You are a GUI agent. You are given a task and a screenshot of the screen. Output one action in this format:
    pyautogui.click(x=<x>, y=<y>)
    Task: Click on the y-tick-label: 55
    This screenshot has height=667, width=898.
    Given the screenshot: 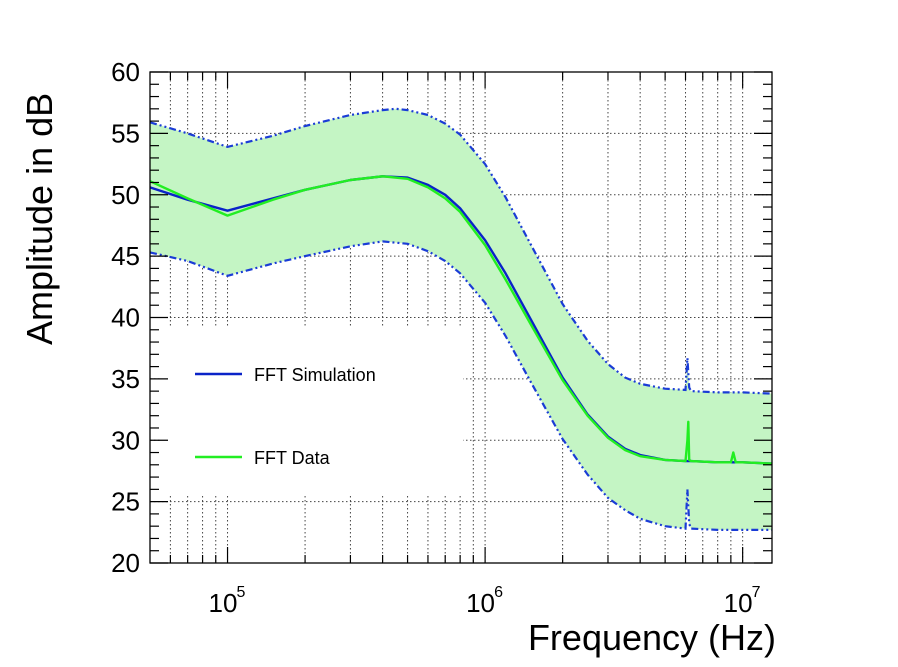 What is the action you would take?
    pyautogui.click(x=125, y=133)
    